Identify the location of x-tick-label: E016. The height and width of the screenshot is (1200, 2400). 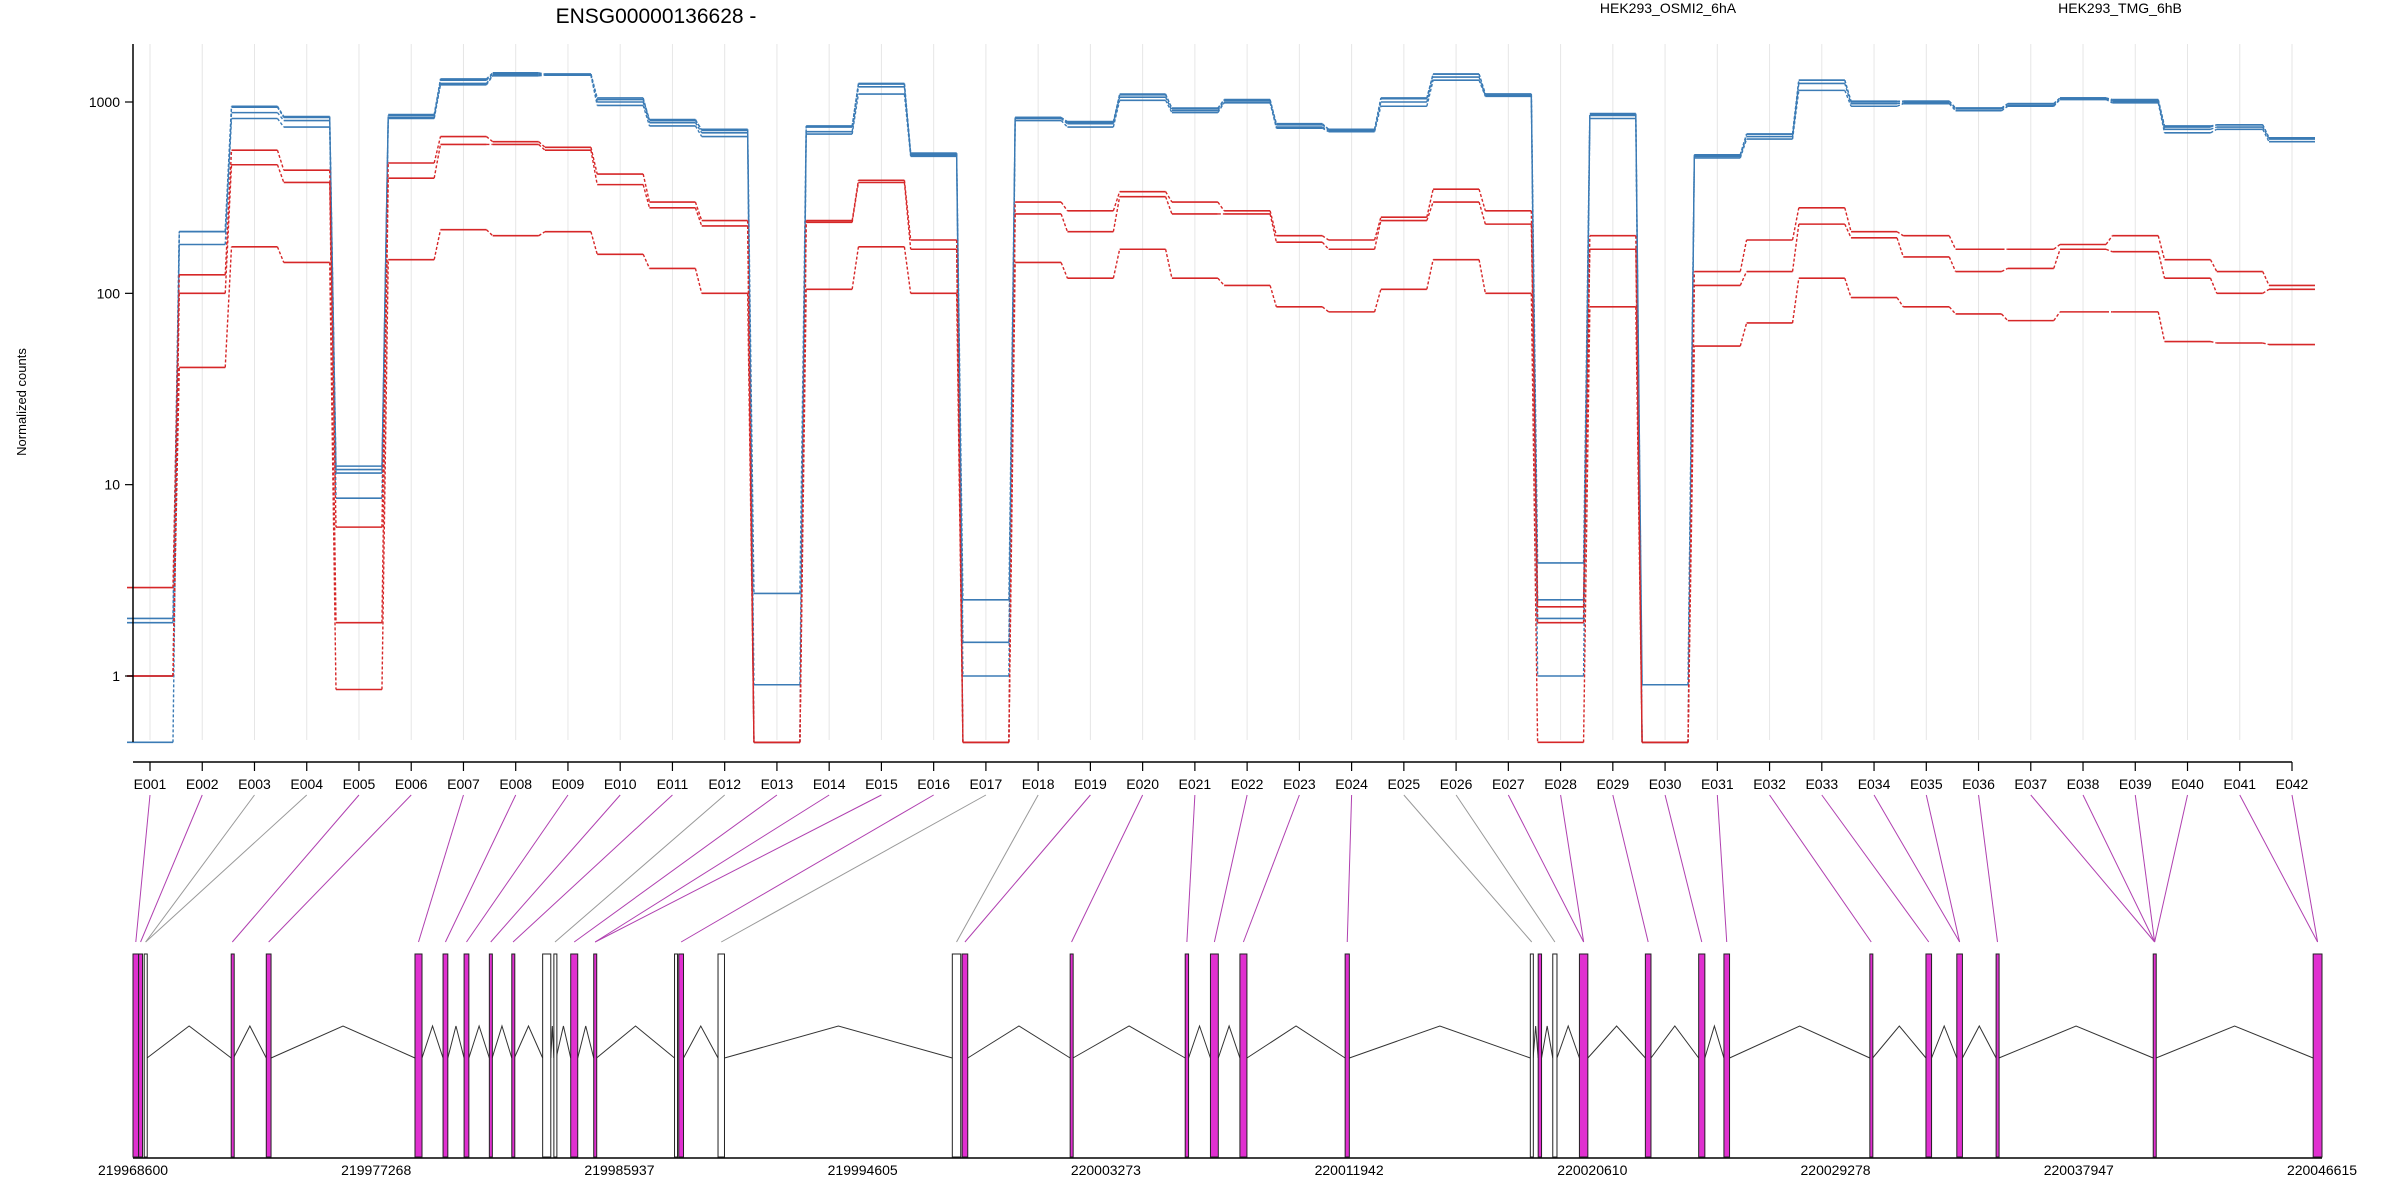
(933, 784).